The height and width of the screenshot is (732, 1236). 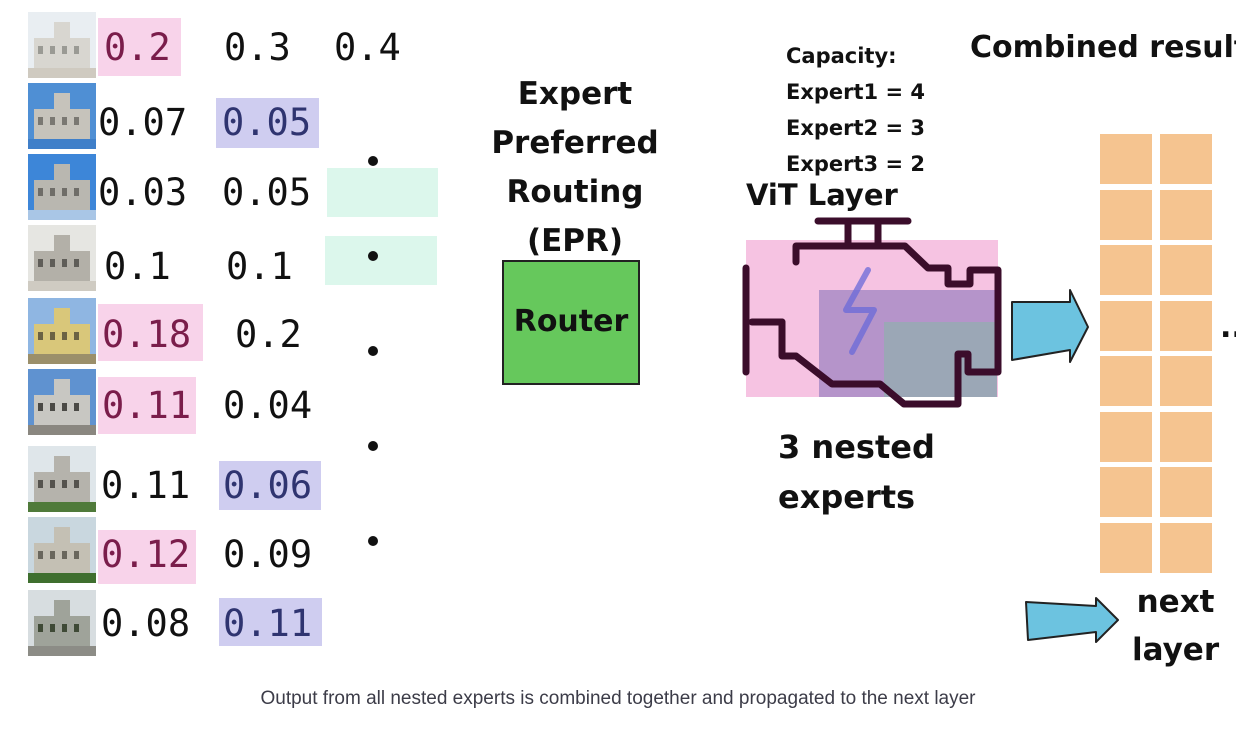 I want to click on expert3-region, so click(x=940, y=359).